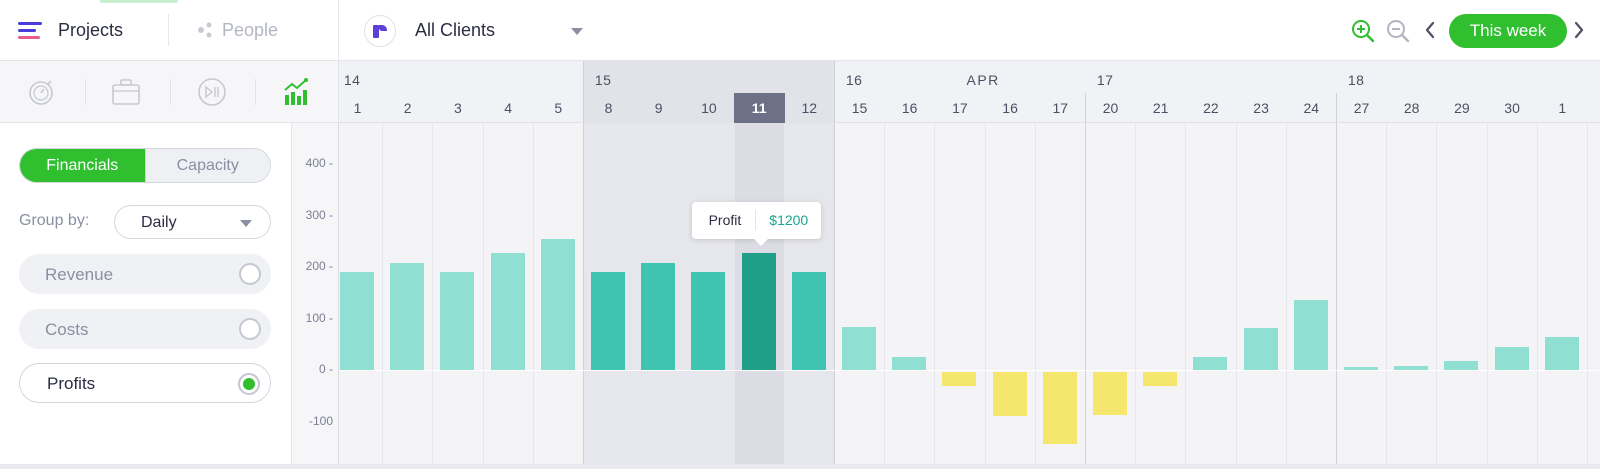 Image resolution: width=1600 pixels, height=469 pixels. I want to click on zoom-out-icon, so click(1398, 31).